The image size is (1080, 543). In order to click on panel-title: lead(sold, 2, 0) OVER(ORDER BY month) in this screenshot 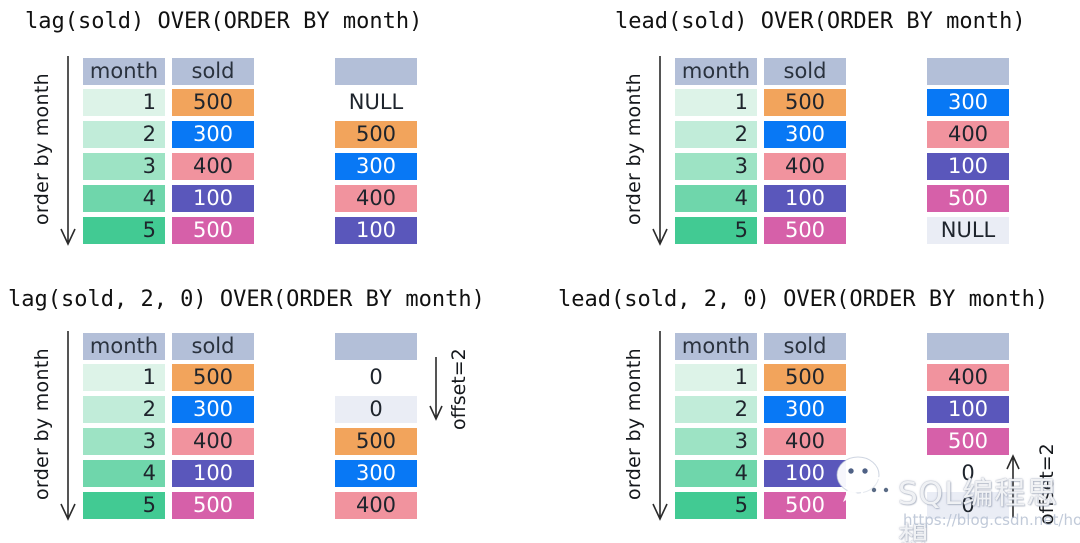, I will do `click(803, 299)`.